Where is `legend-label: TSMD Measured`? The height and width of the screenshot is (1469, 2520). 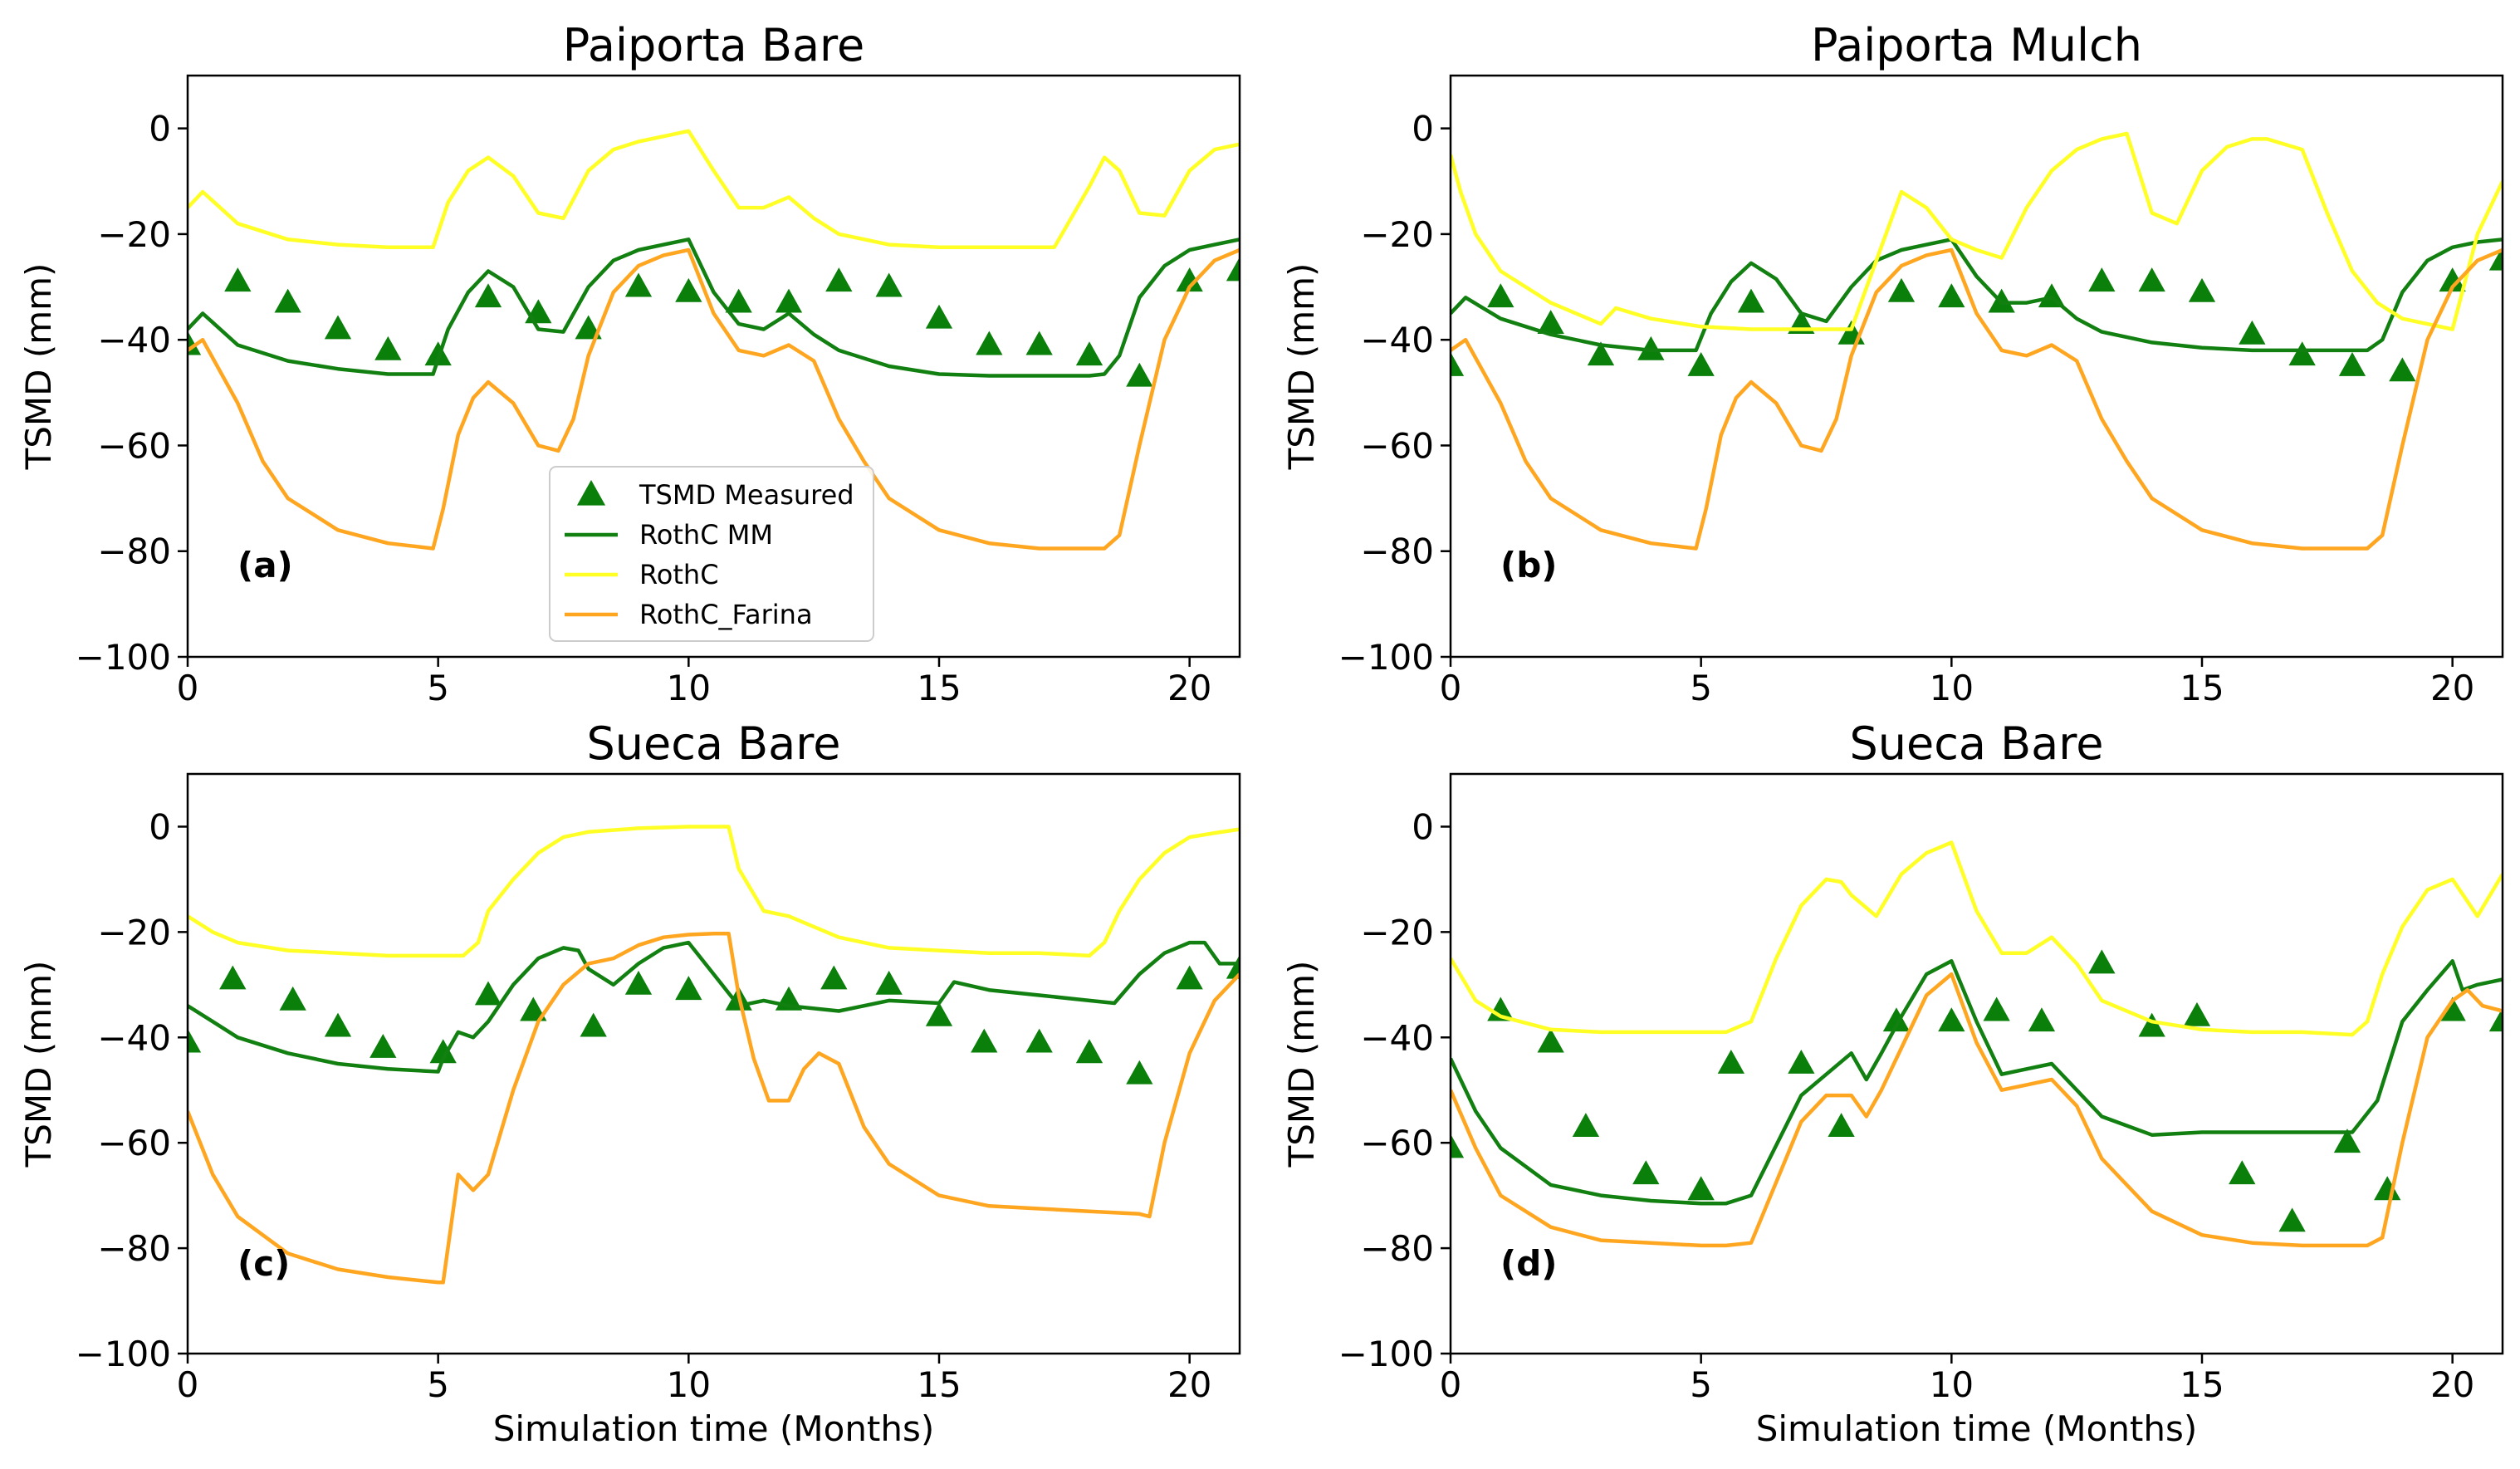
legend-label: TSMD Measured is located at coordinates (746, 495).